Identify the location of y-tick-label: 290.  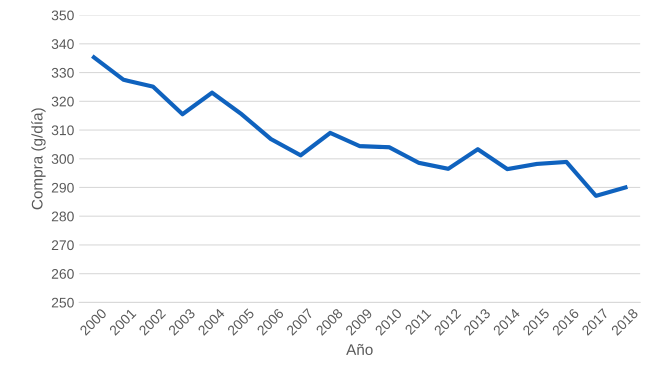
(63, 187).